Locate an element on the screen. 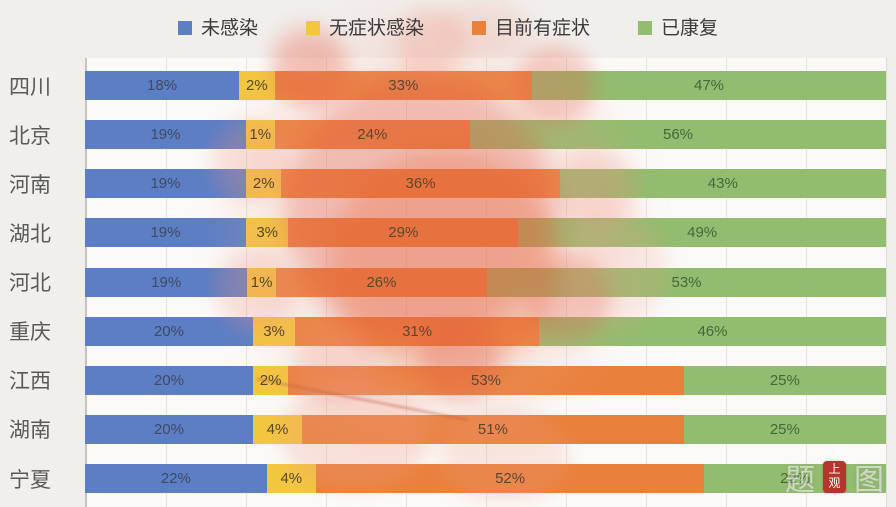 This screenshot has width=896, height=507. bar-segment-value: 49% is located at coordinates (702, 233).